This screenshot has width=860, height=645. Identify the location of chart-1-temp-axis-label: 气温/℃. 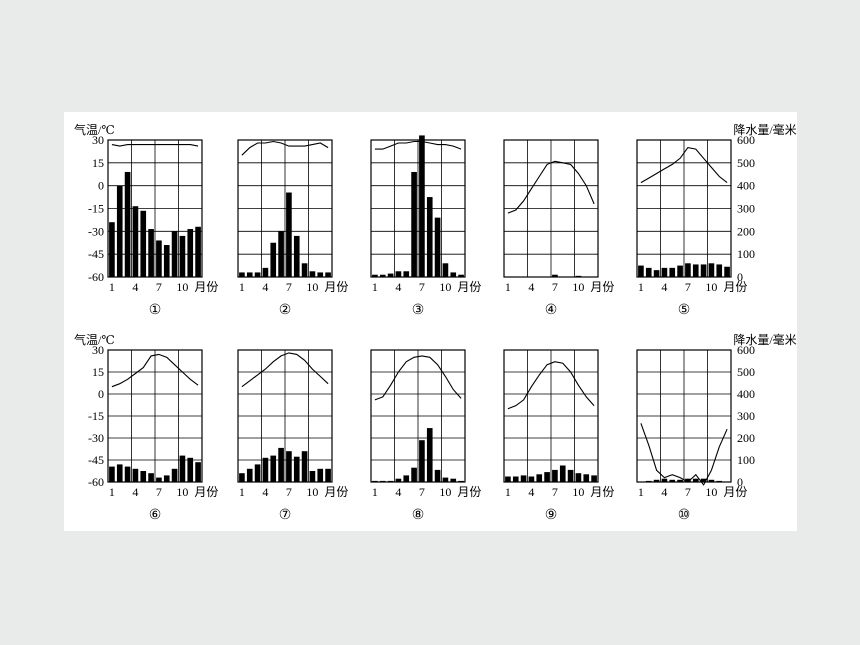
(94, 129).